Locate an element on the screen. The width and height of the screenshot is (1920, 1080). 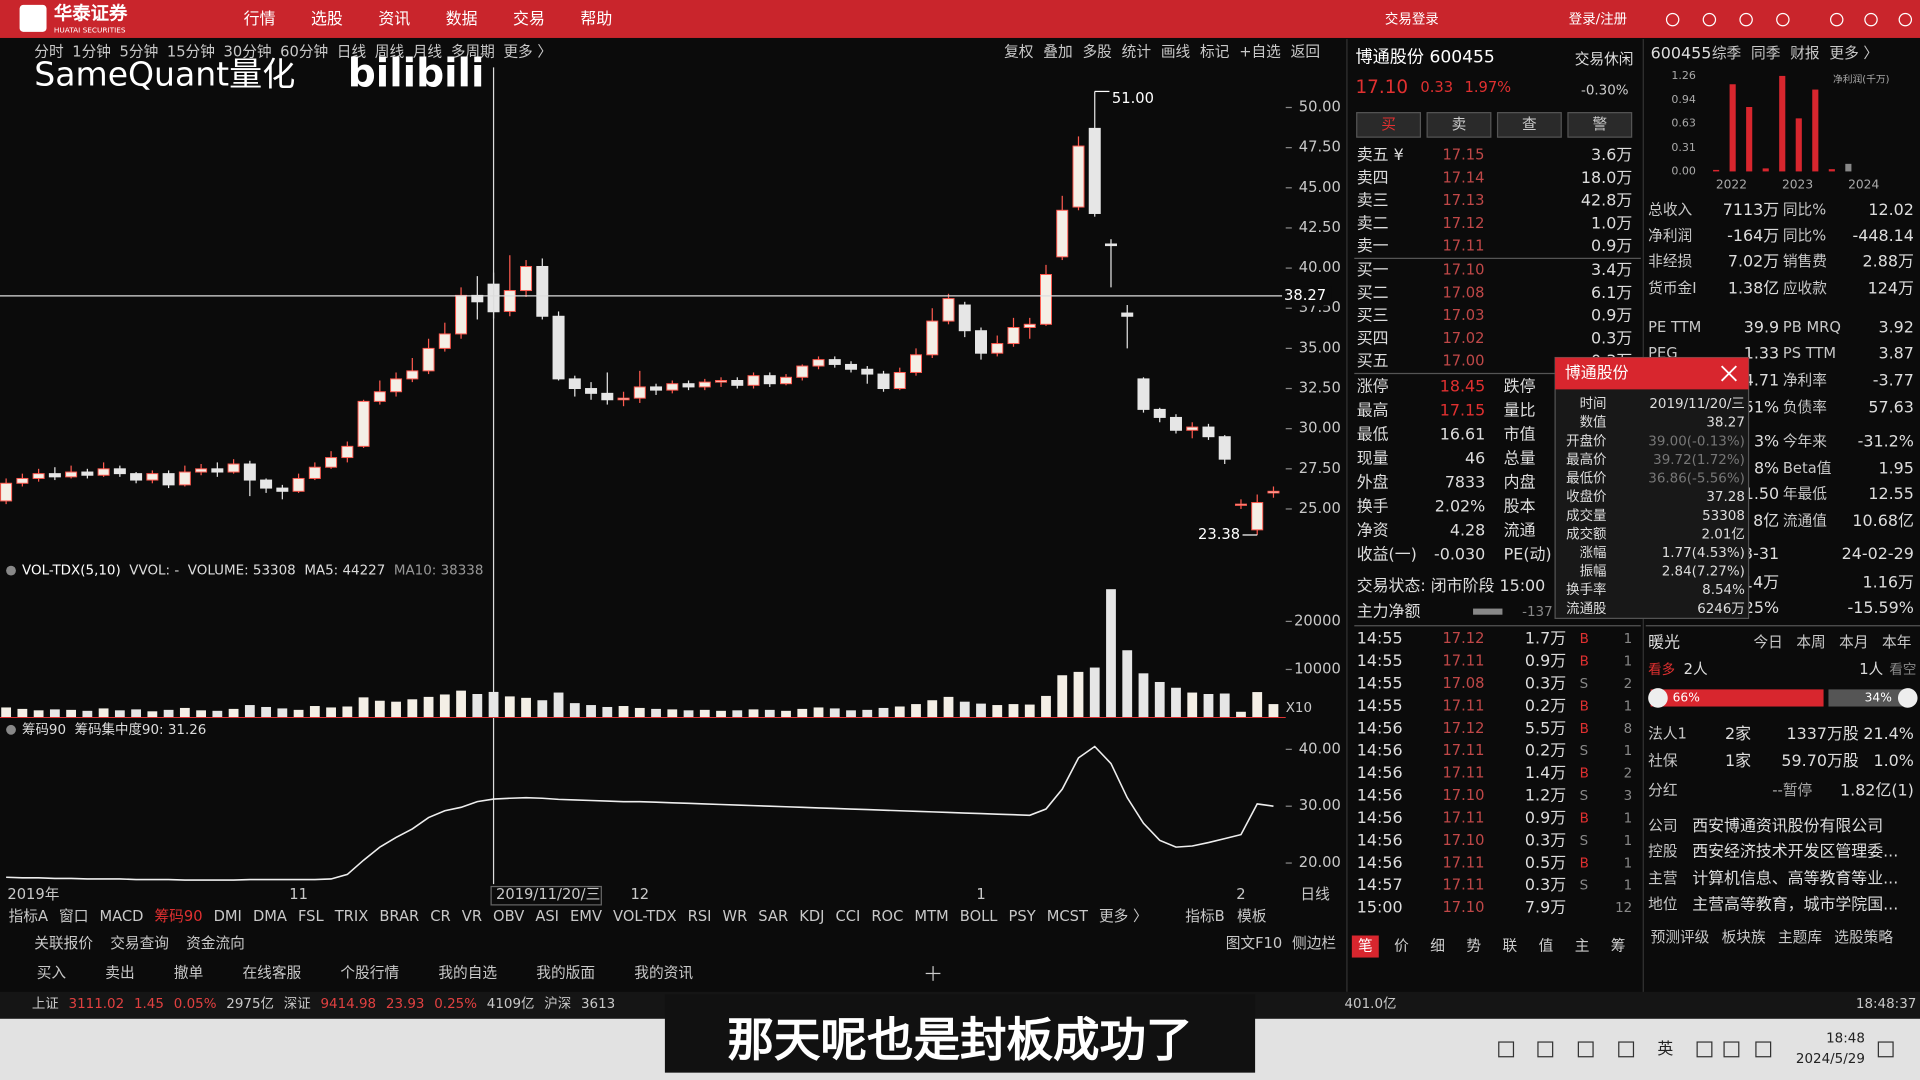
indicator-tab: SAR is located at coordinates (773, 916).